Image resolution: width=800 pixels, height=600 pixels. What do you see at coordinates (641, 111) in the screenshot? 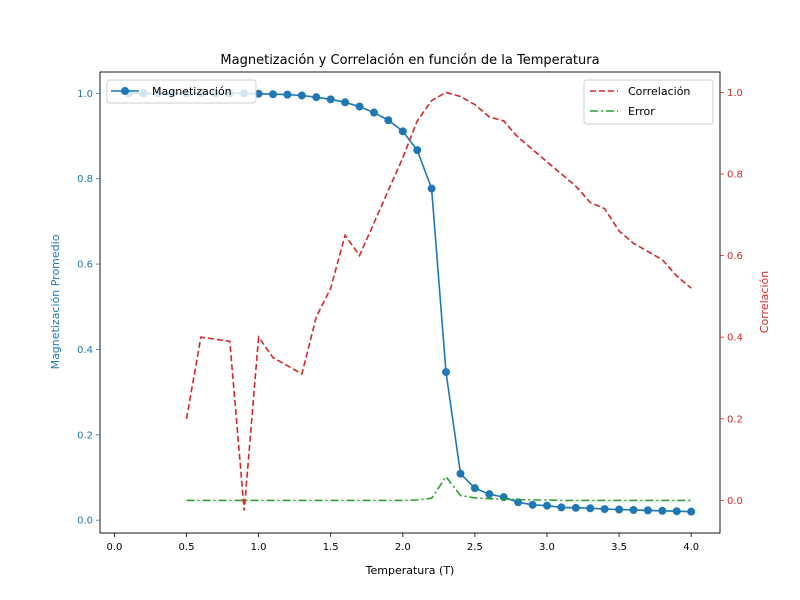
I see `legend-error-label: Error` at bounding box center [641, 111].